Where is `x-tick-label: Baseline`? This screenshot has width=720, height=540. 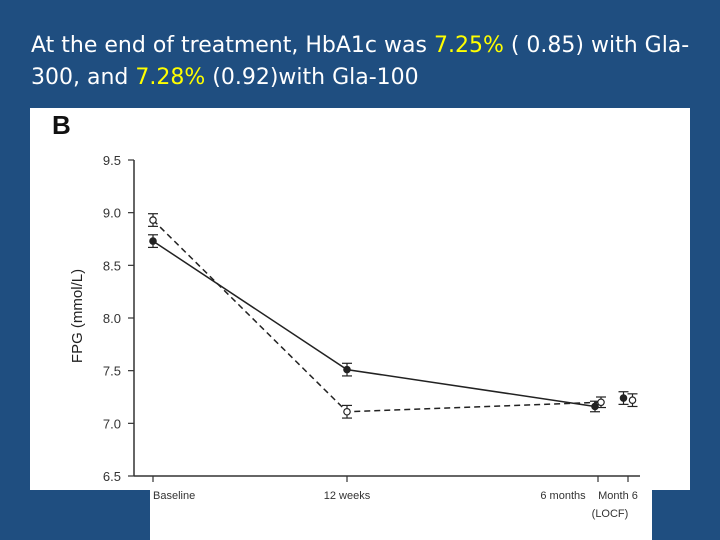 x-tick-label: Baseline is located at coordinates (174, 496).